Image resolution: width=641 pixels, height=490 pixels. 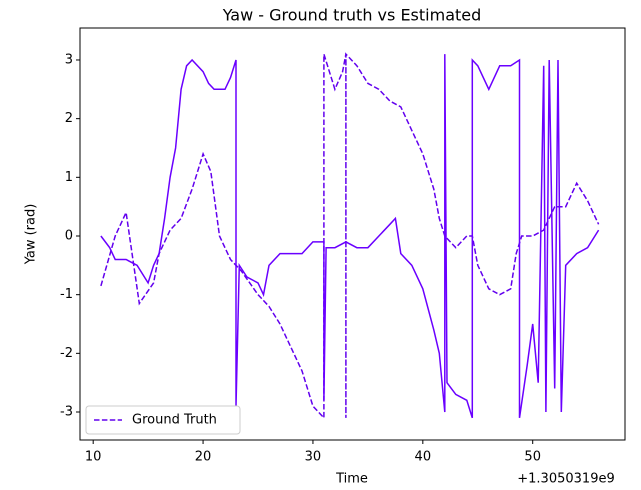 I want to click on y-tick-label: 2, so click(x=69, y=118).